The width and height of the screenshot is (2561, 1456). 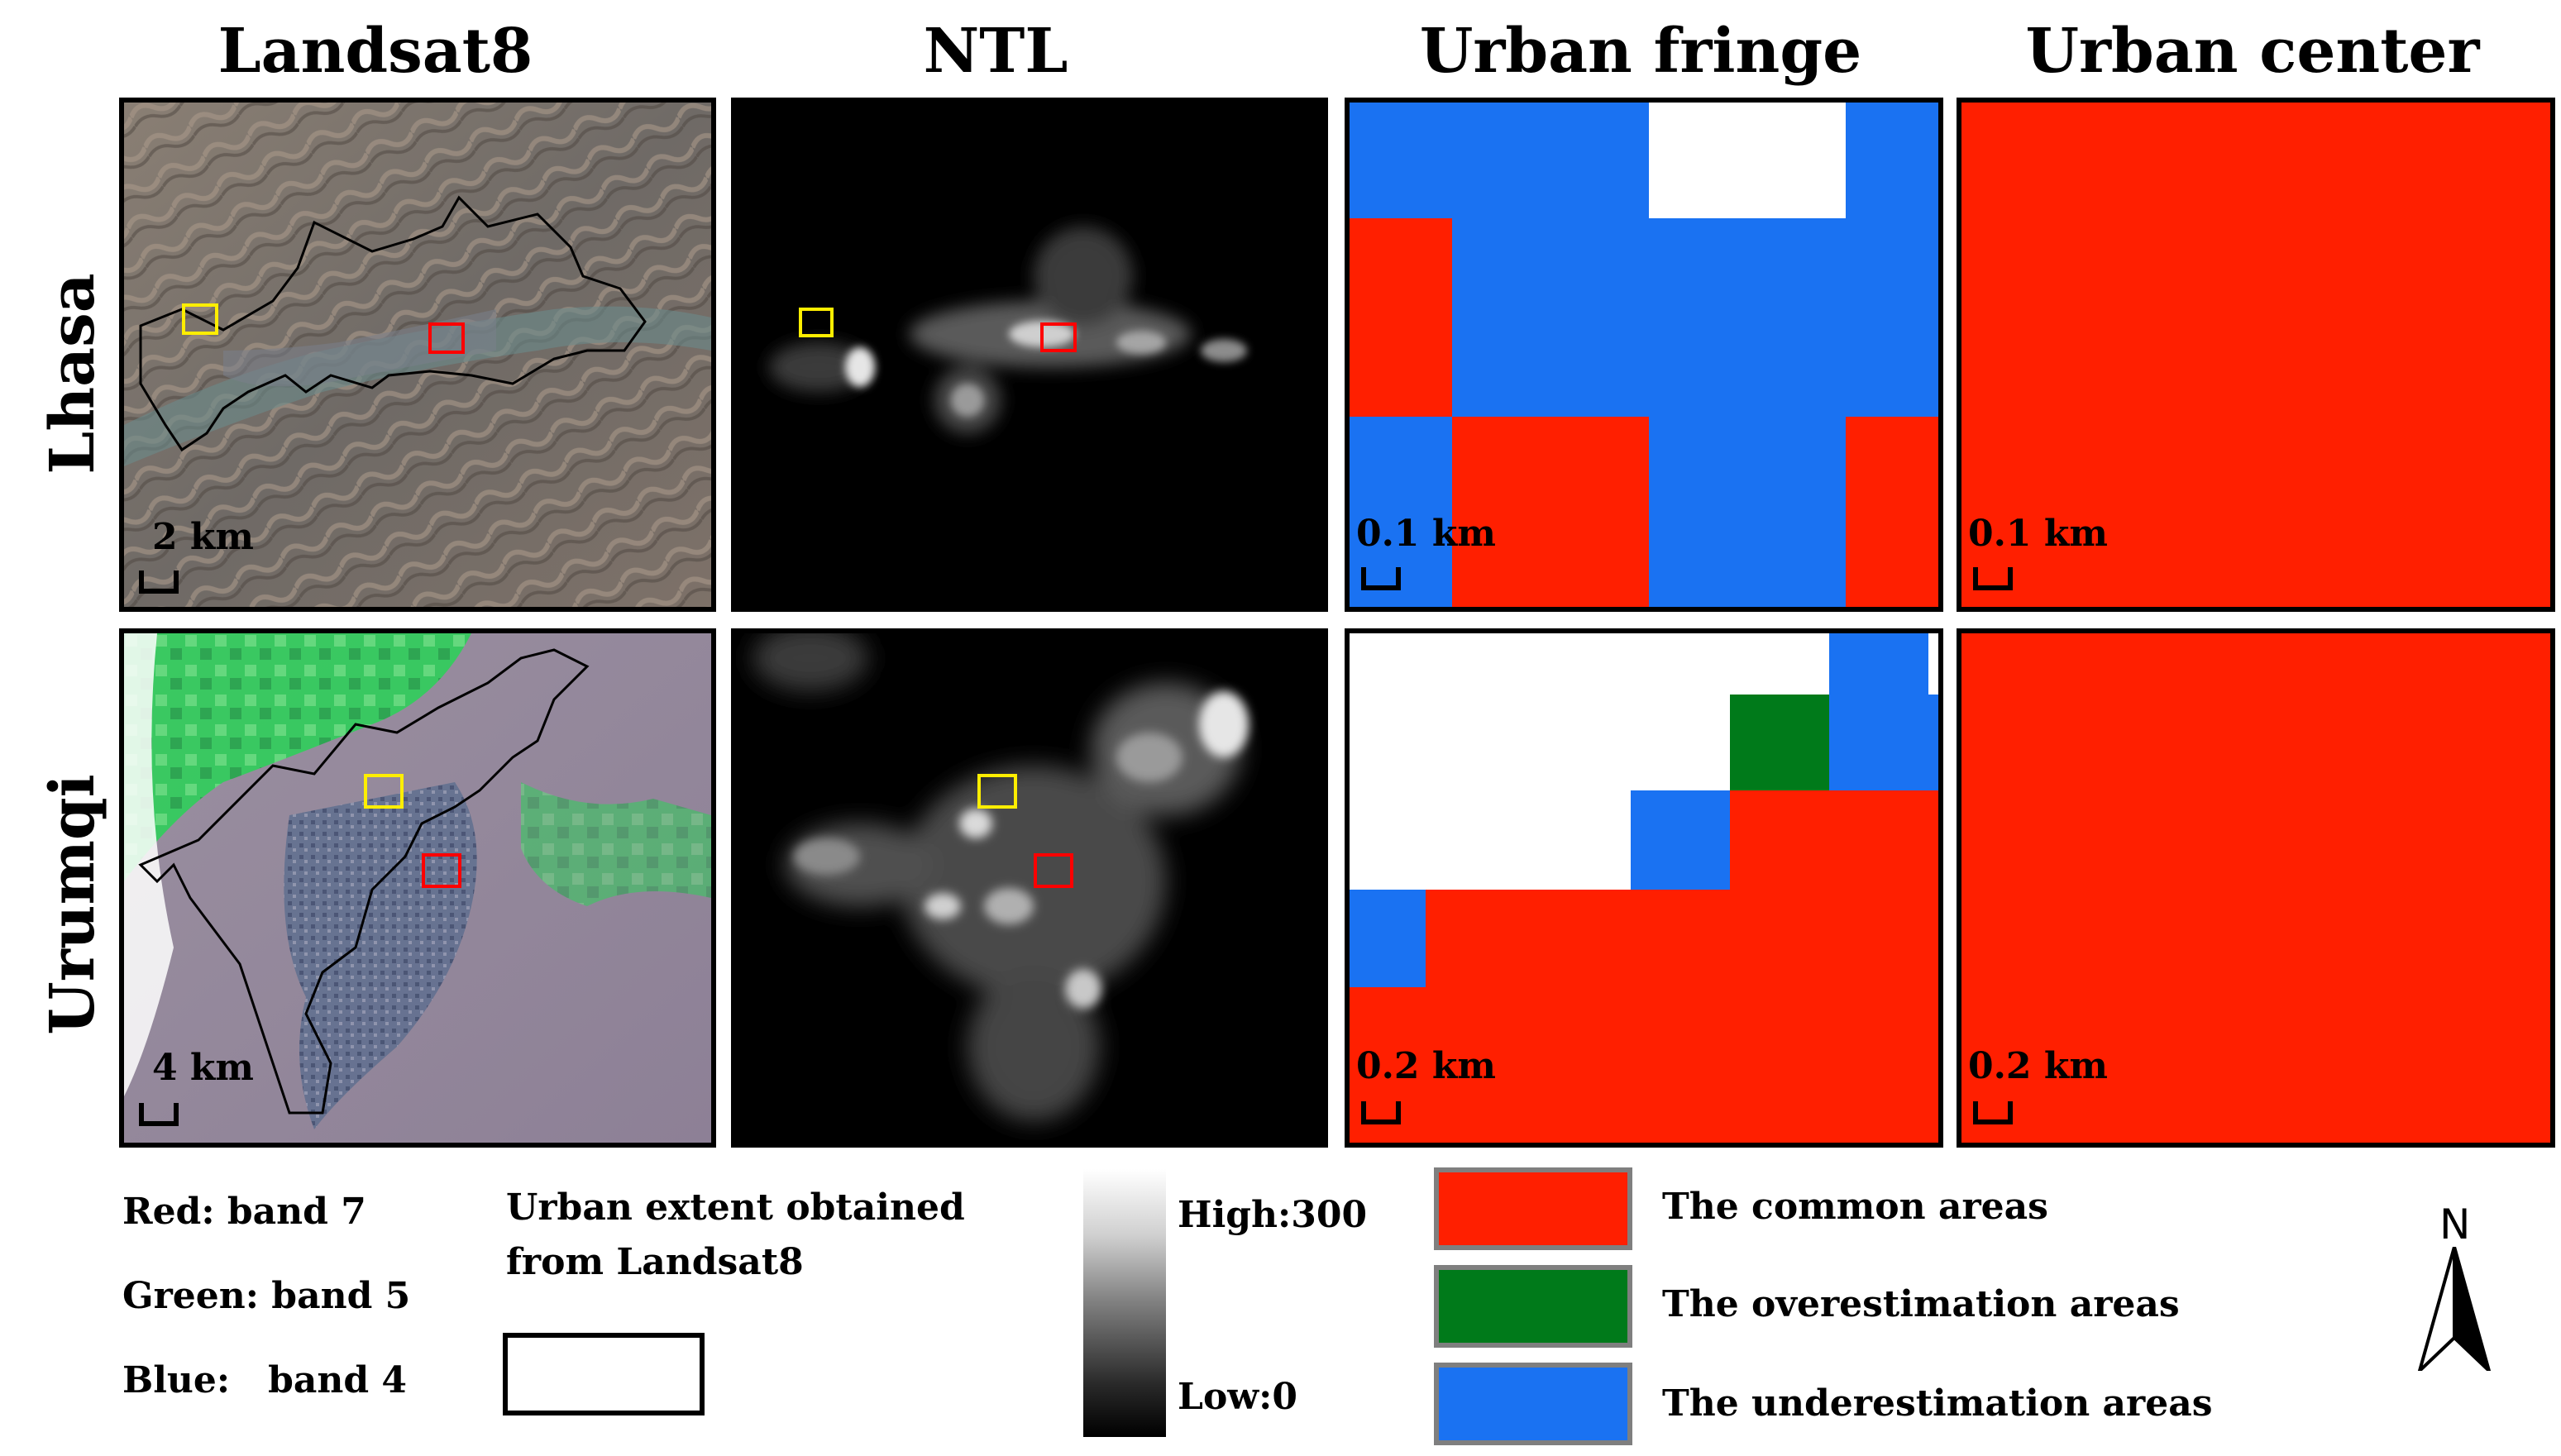 What do you see at coordinates (1029, 355) in the screenshot?
I see `lhasa-ntl-map` at bounding box center [1029, 355].